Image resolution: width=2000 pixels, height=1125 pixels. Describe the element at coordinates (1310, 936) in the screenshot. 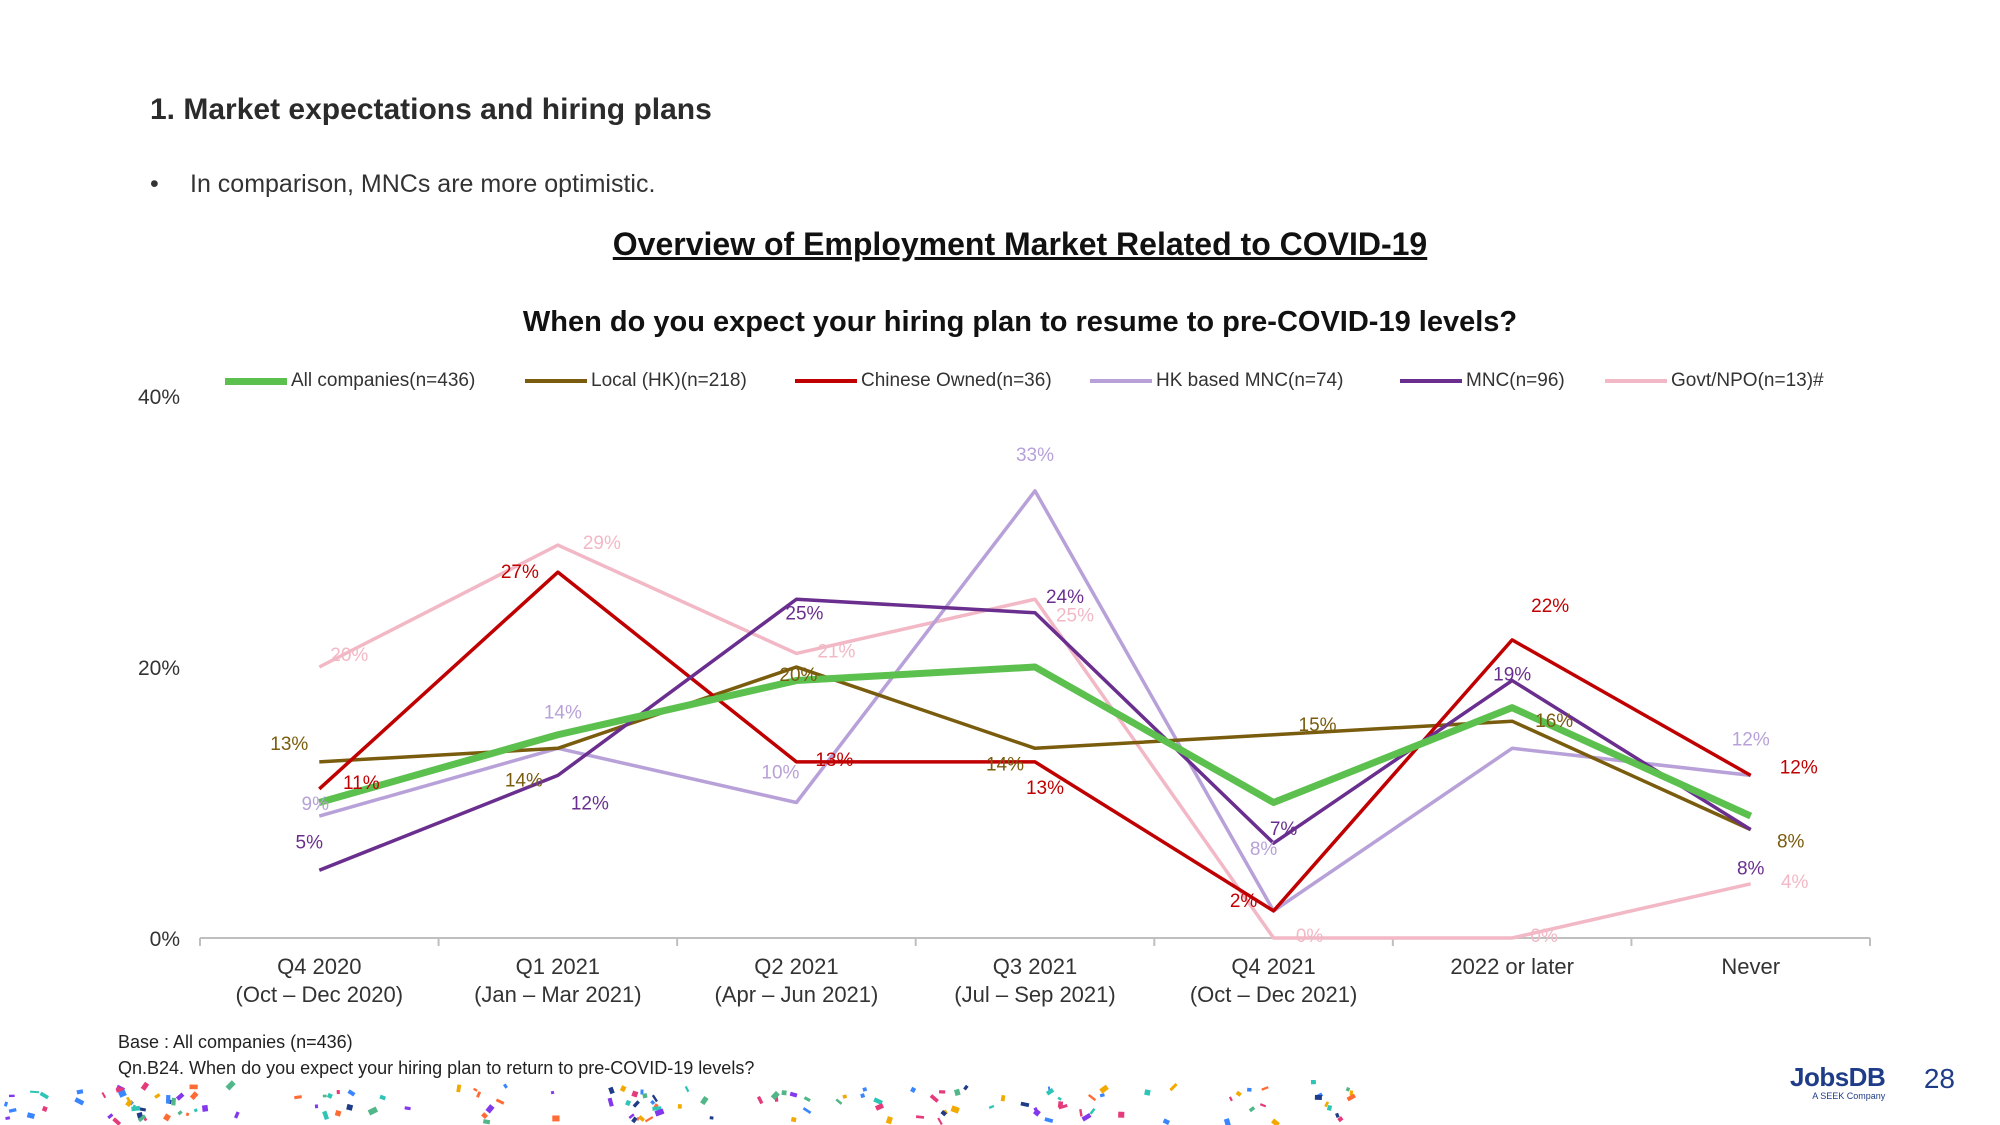

I see `data-label: 0%` at that location.